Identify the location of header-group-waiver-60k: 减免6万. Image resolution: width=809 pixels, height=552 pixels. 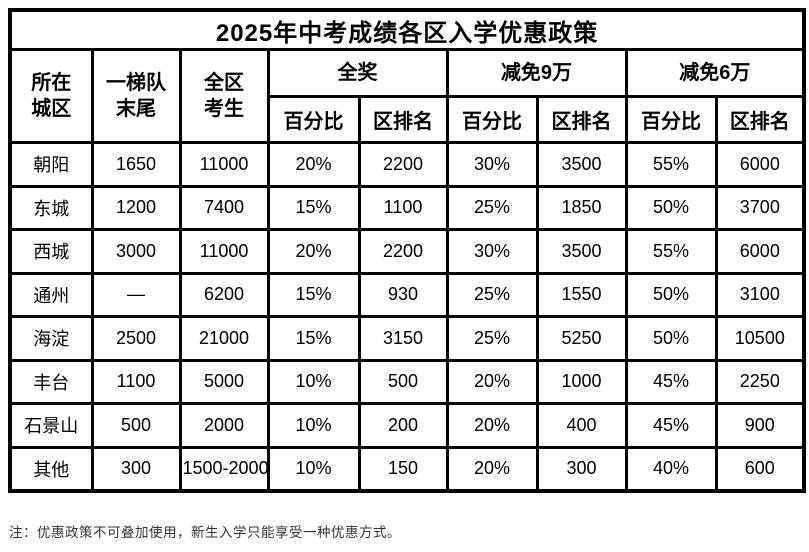
(715, 73).